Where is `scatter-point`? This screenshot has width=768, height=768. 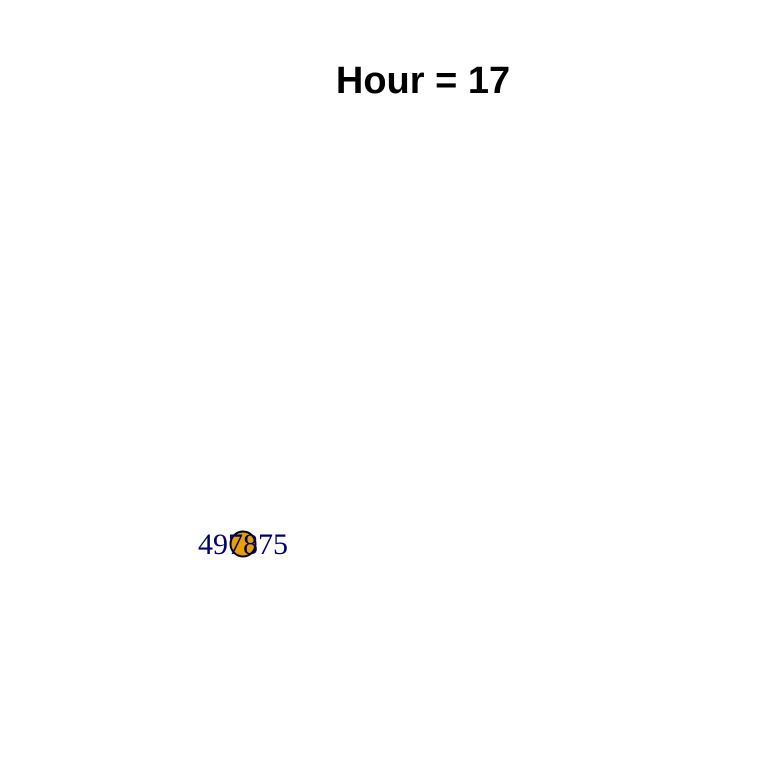 scatter-point is located at coordinates (243, 544).